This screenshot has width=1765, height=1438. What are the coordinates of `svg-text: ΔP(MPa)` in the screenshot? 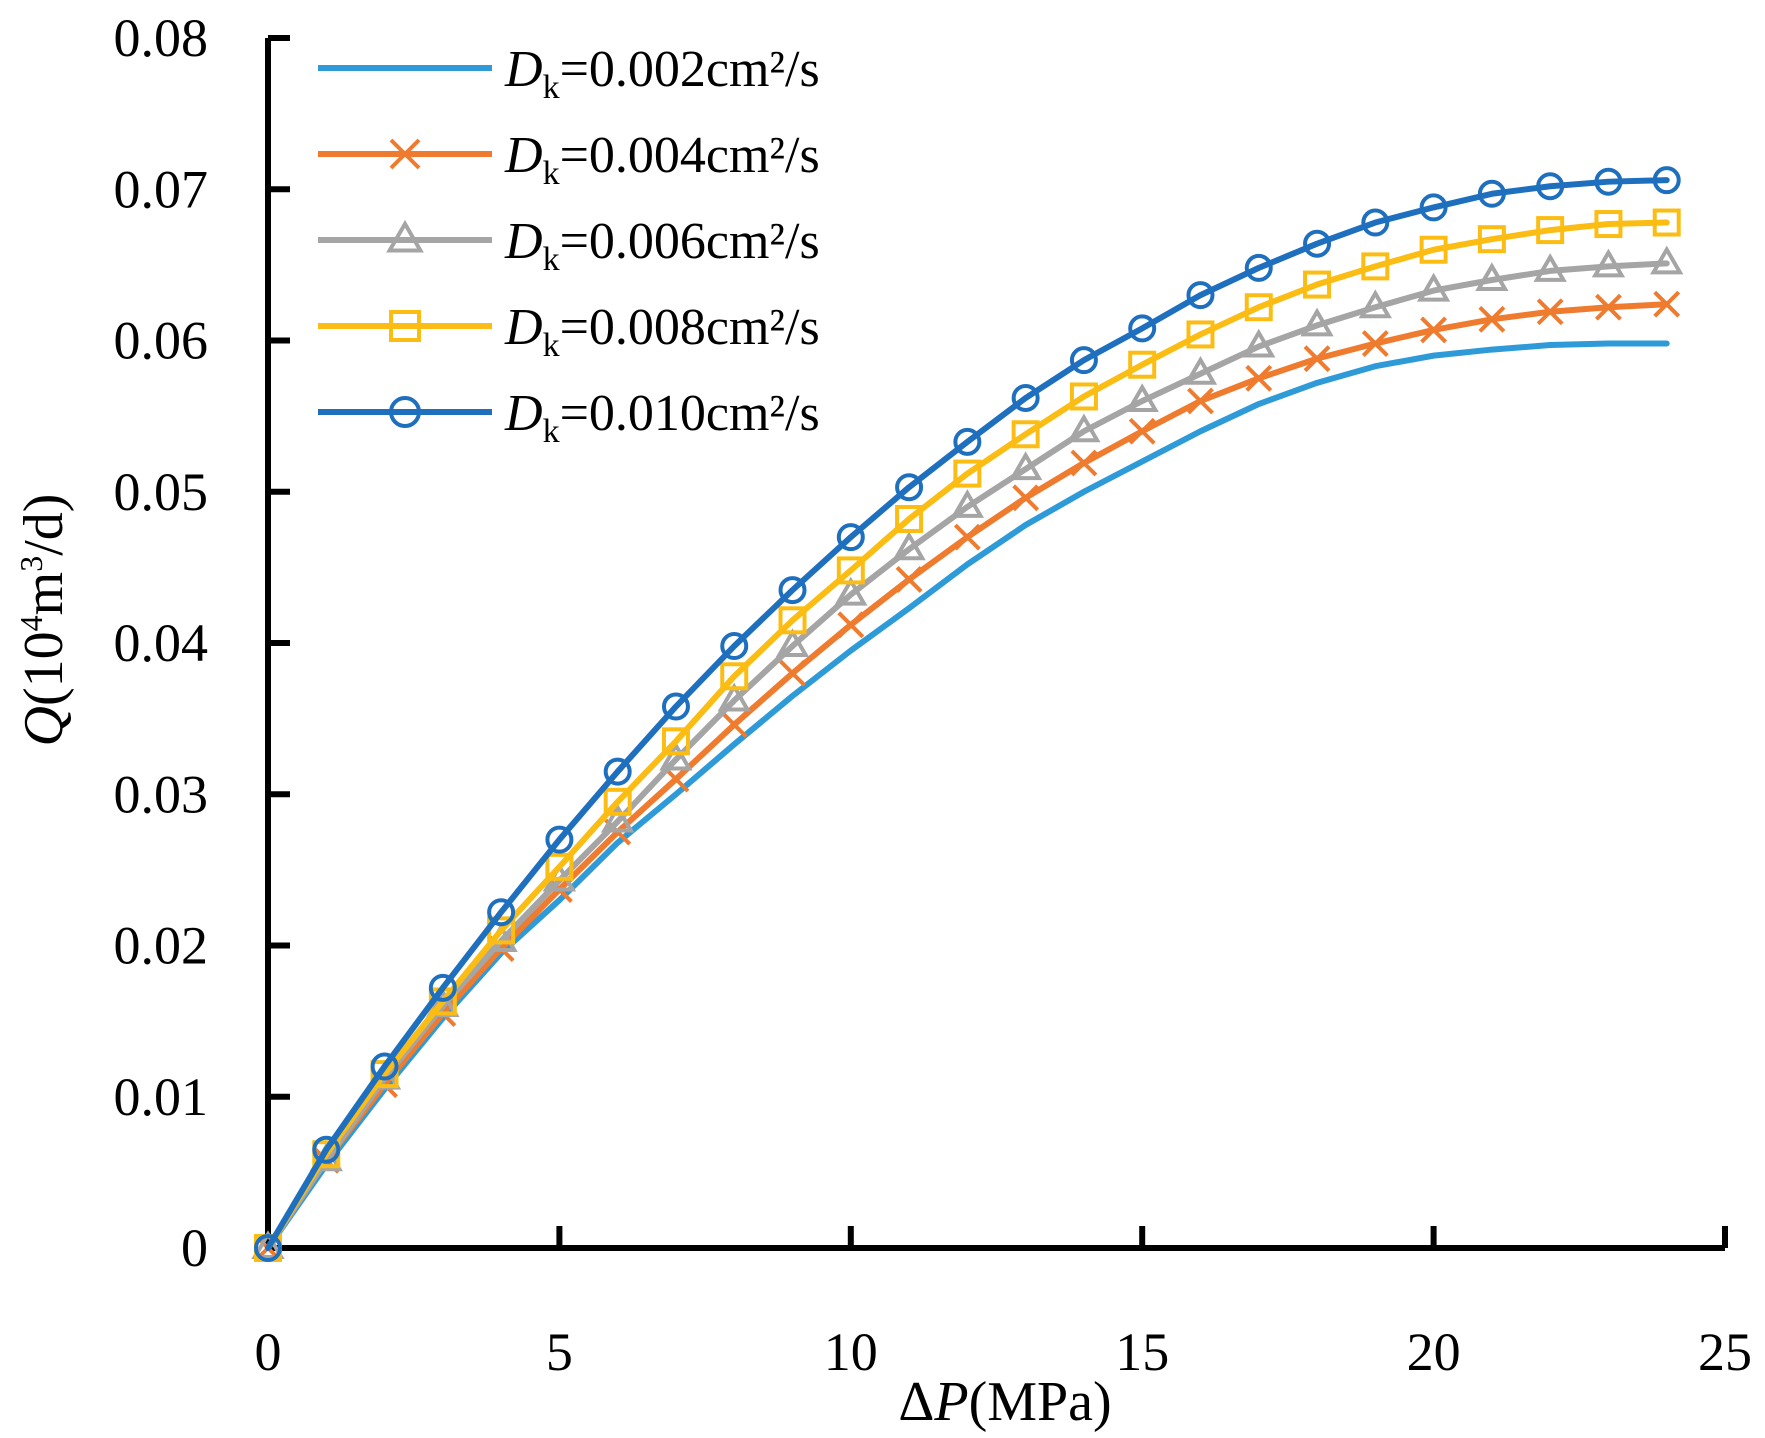 It's located at (1004, 1402).